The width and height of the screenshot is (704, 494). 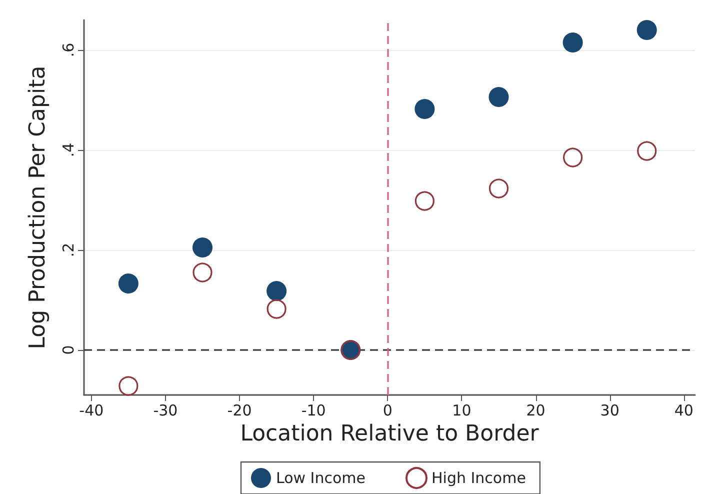 What do you see at coordinates (462, 411) in the screenshot?
I see `x-tick-label: 10` at bounding box center [462, 411].